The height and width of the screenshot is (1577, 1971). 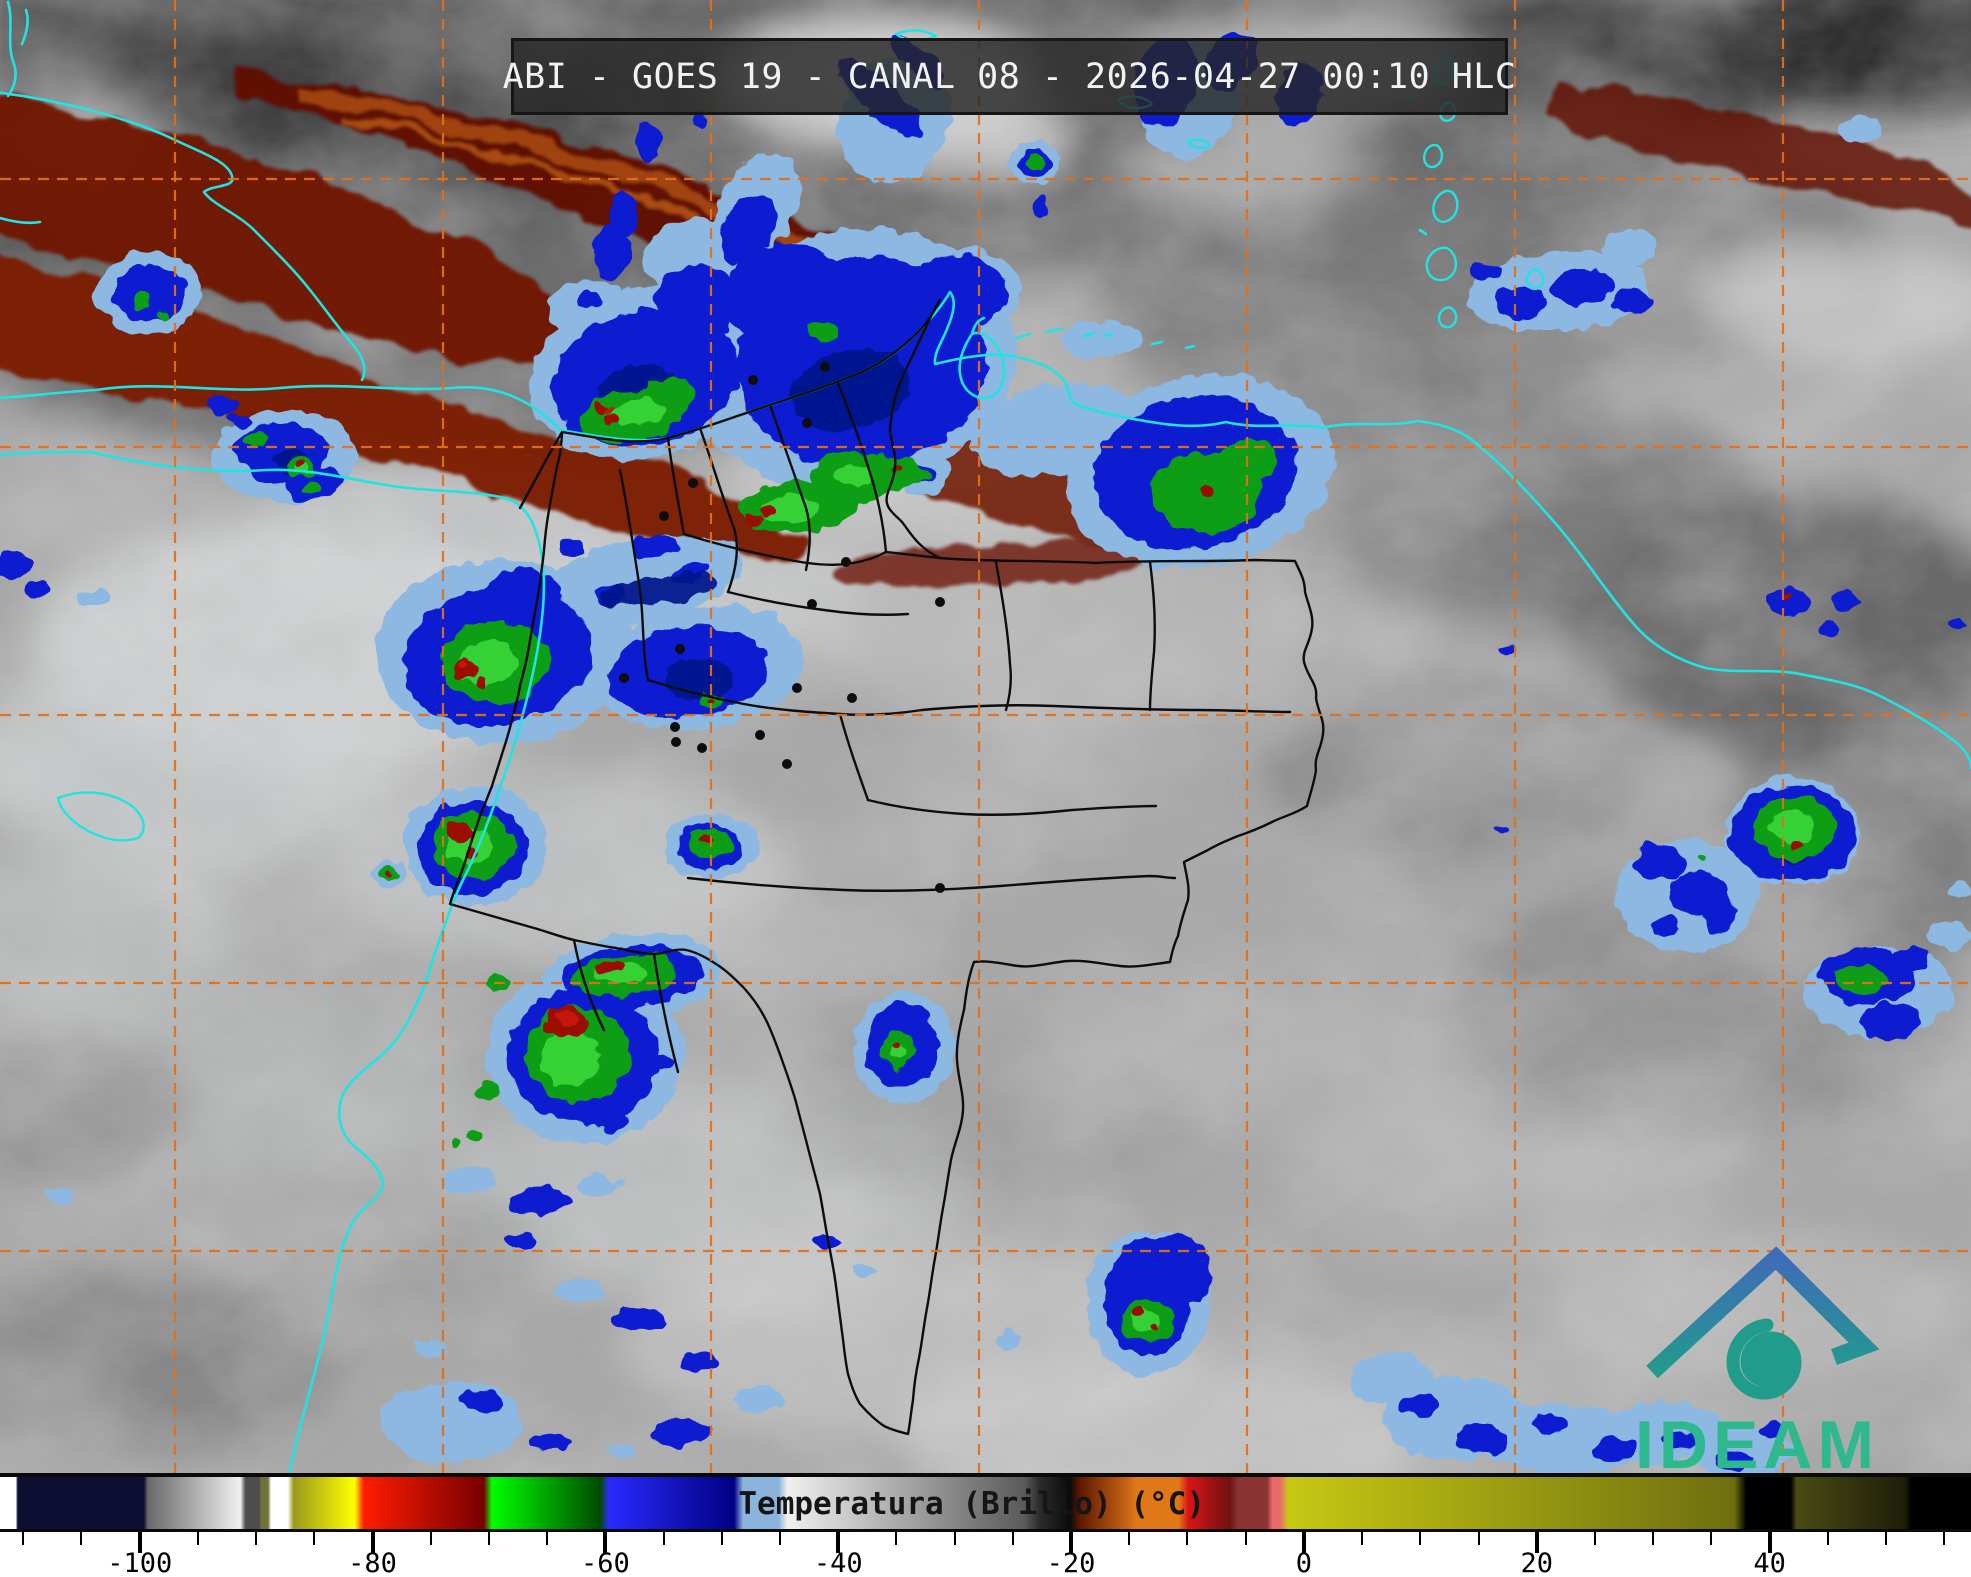 What do you see at coordinates (838, 1562) in the screenshot?
I see `tick-label: -40` at bounding box center [838, 1562].